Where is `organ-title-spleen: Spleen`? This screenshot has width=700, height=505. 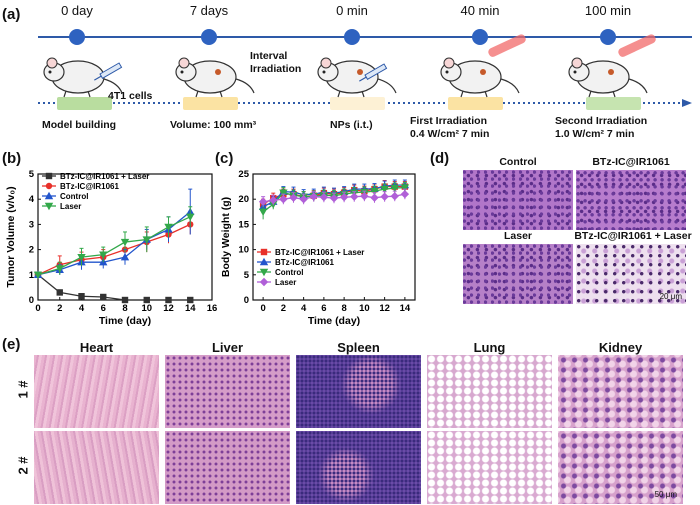
organ-title-spleen: Spleen is located at coordinates (358, 347).